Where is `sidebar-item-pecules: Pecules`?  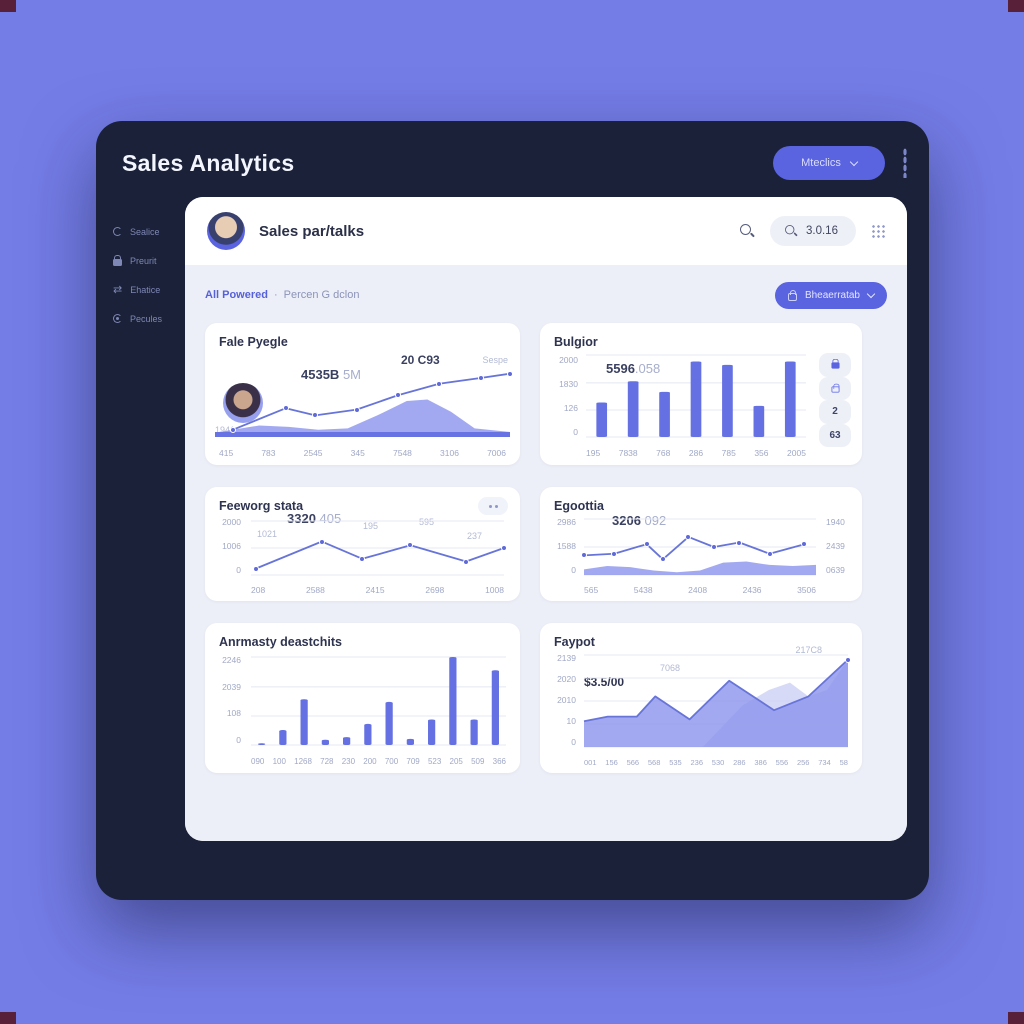
sidebar-item-pecules: Pecules is located at coordinates (149, 318).